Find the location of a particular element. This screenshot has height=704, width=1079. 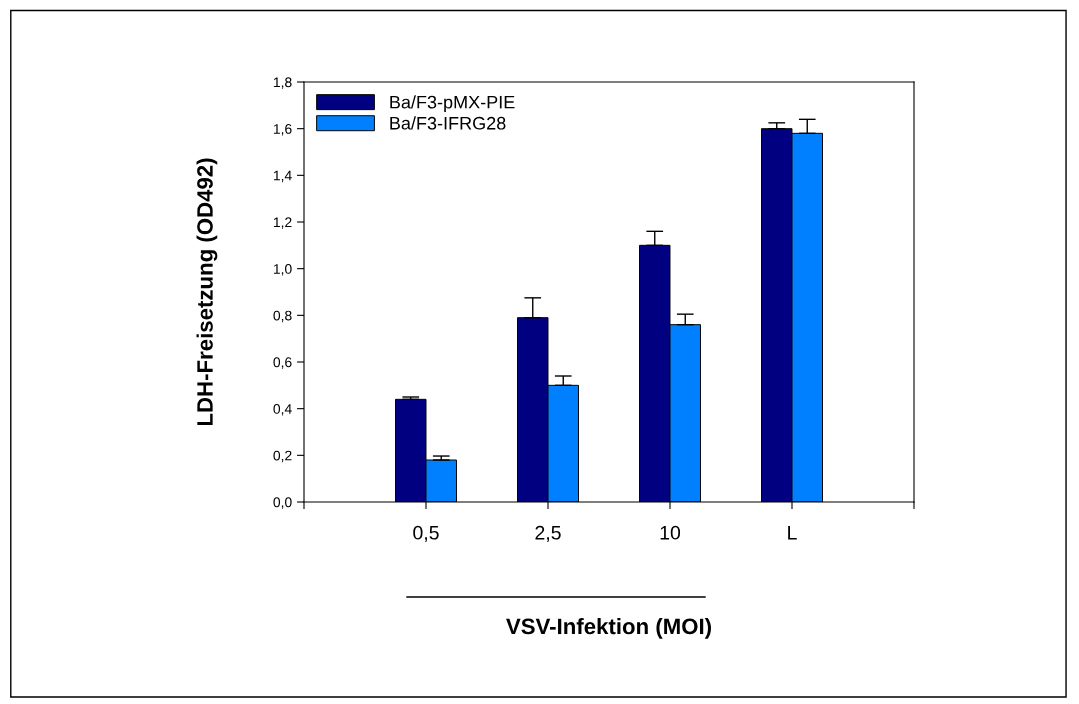

y-tick-label: 0,2 is located at coordinates (282, 456).